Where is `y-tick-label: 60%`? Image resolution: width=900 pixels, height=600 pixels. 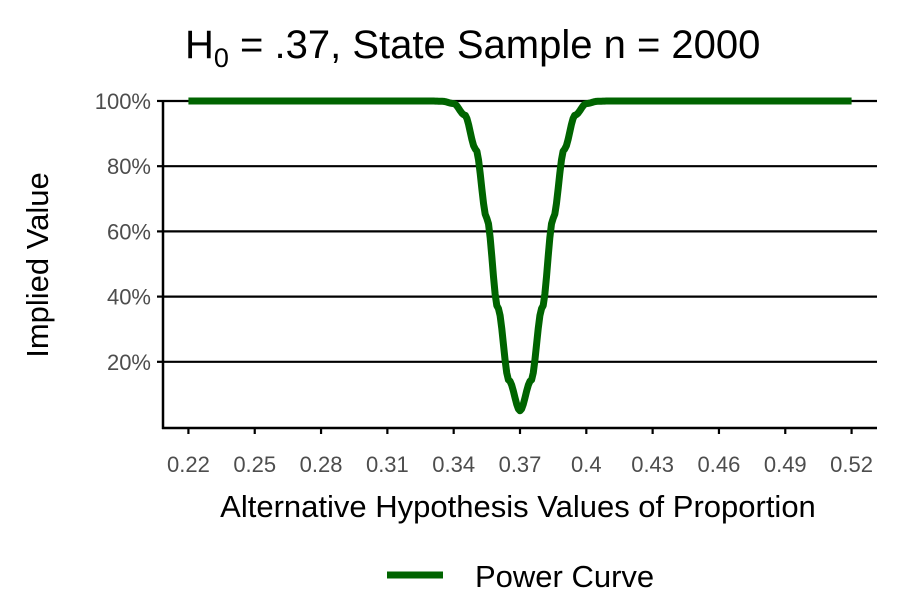
y-tick-label: 60% is located at coordinates (129, 231).